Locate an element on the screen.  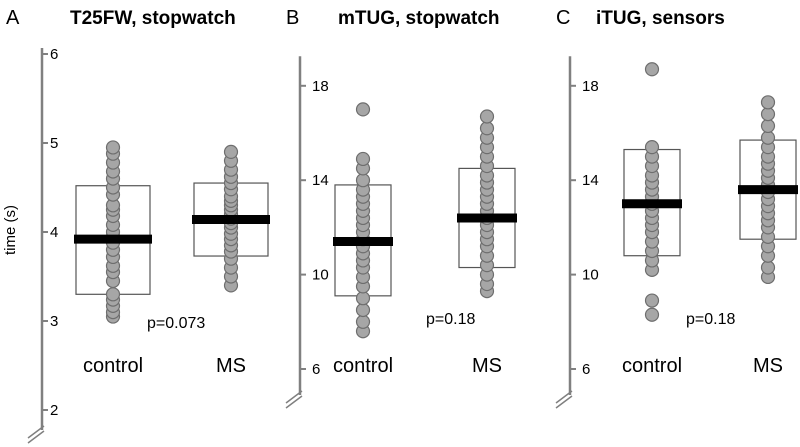
panel-letter: A is located at coordinates (13, 18).